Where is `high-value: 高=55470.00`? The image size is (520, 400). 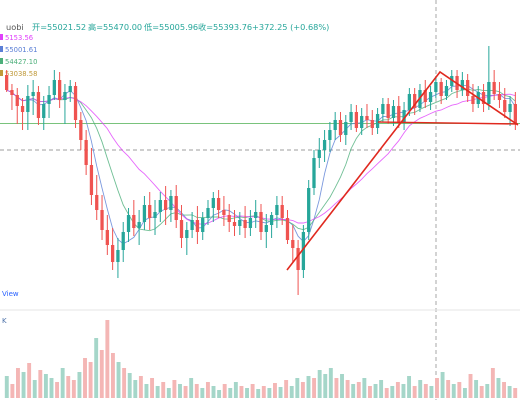 high-value: 高=55470.00 is located at coordinates (115, 27).